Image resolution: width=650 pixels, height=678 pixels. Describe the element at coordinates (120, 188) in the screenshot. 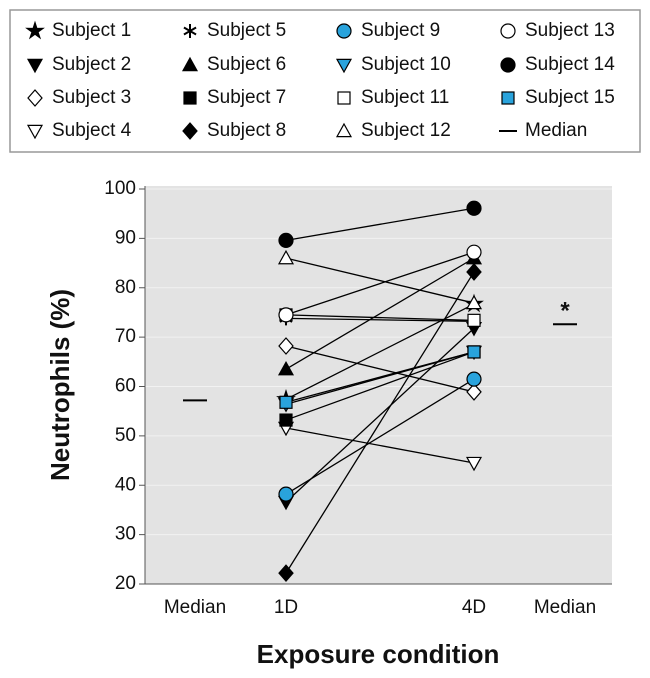

I see `y-tick-label: 100` at that location.